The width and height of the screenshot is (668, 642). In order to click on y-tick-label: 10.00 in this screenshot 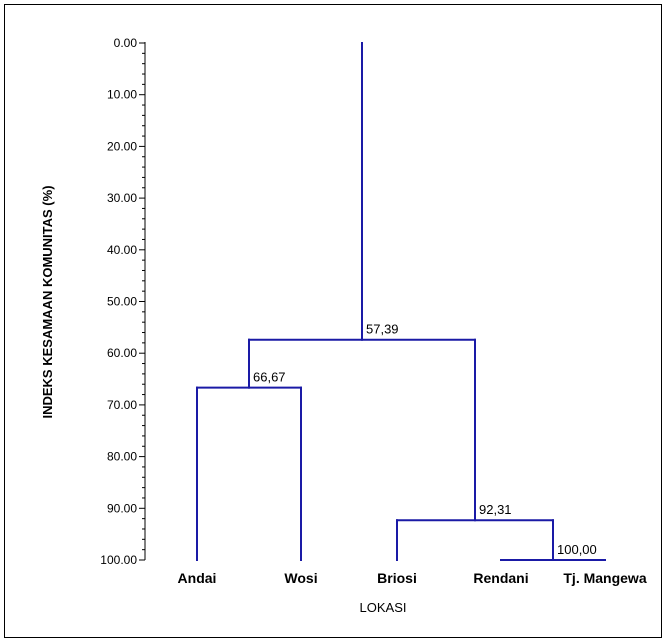, I will do `click(122, 95)`.